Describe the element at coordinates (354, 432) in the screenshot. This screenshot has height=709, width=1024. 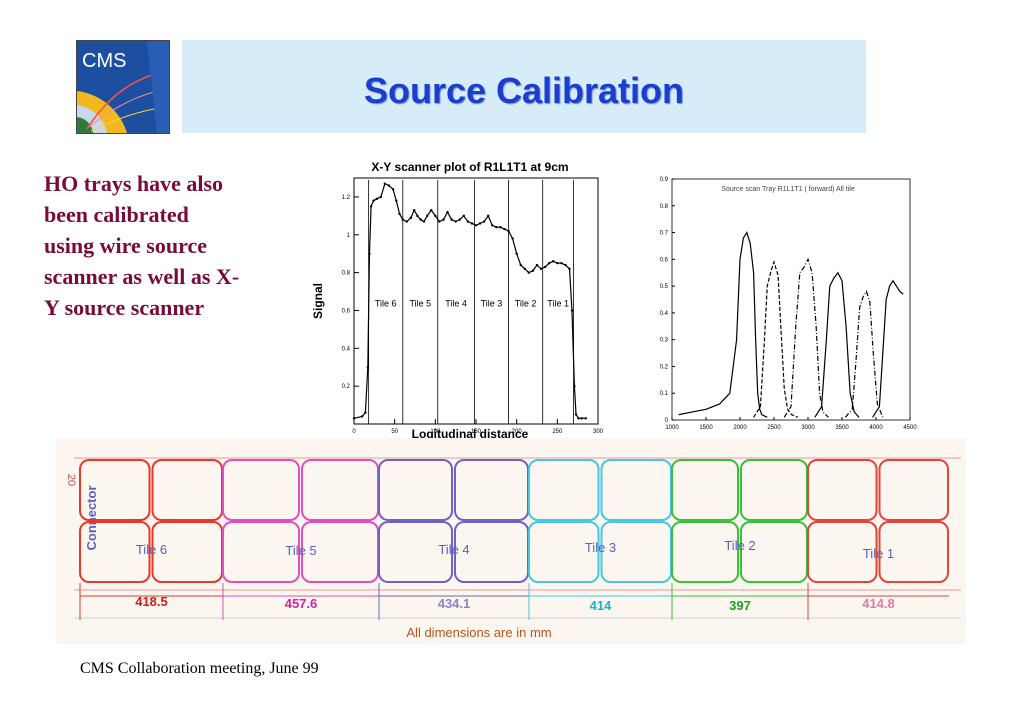
I see `x-tick-label: 0` at that location.